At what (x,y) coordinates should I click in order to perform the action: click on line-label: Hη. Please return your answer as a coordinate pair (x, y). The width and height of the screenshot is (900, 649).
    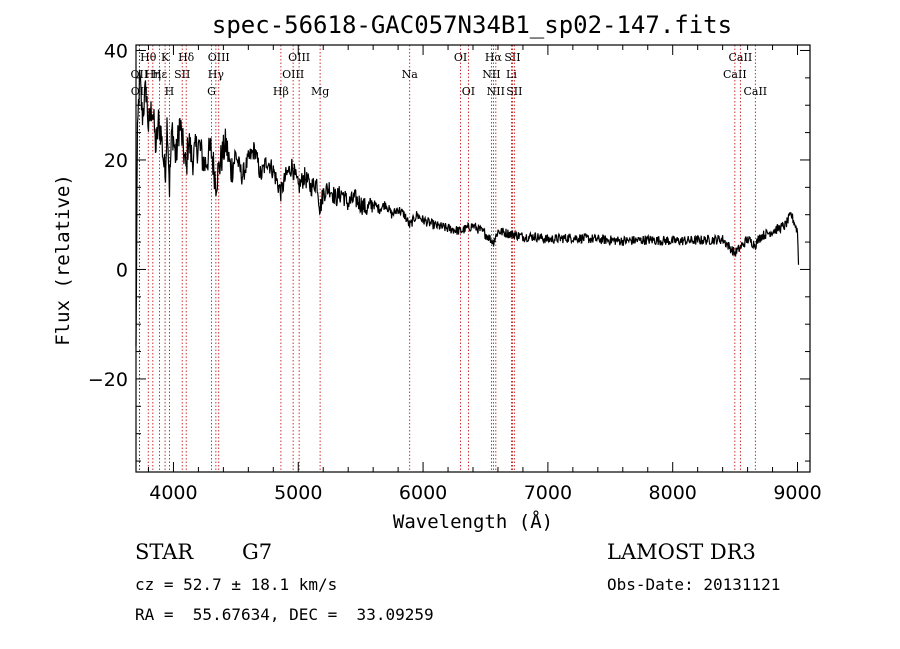
    Looking at the image, I should click on (153, 74).